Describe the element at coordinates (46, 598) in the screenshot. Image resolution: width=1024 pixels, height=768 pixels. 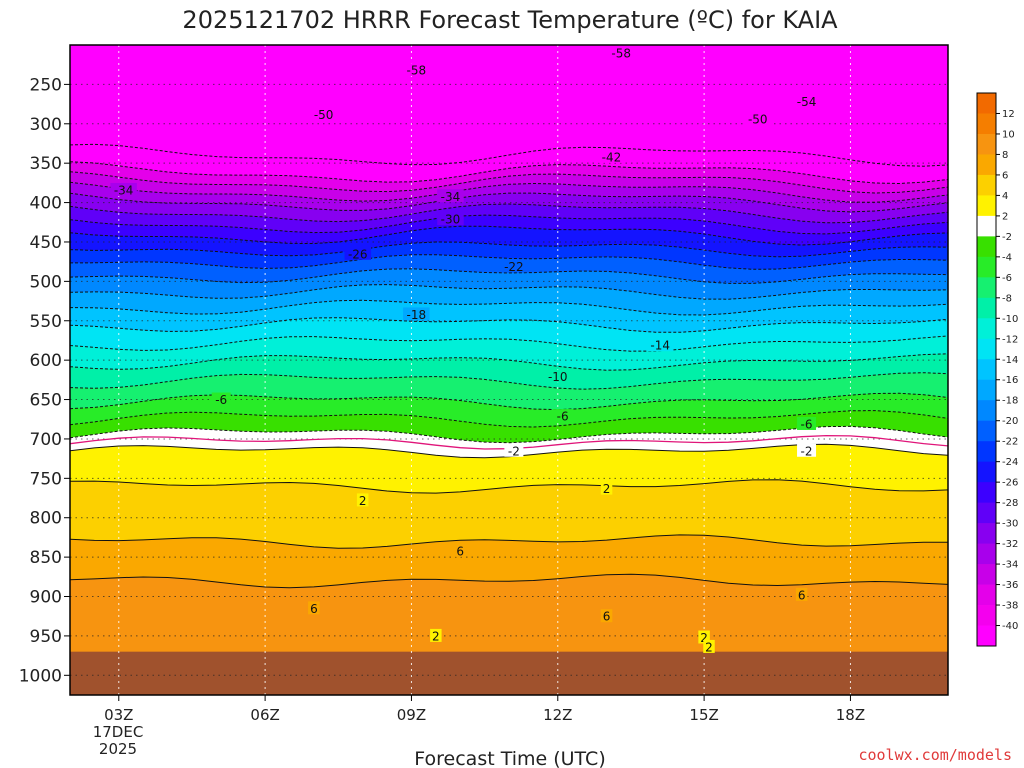
I see `y-tick-label-13: 900` at that location.